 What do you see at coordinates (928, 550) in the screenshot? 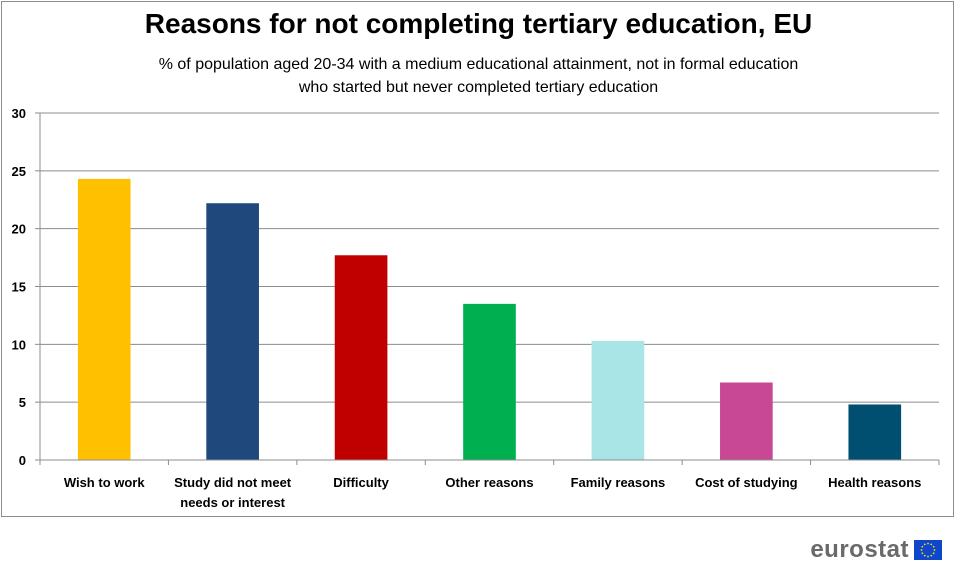
I see `eu-flag-icon` at bounding box center [928, 550].